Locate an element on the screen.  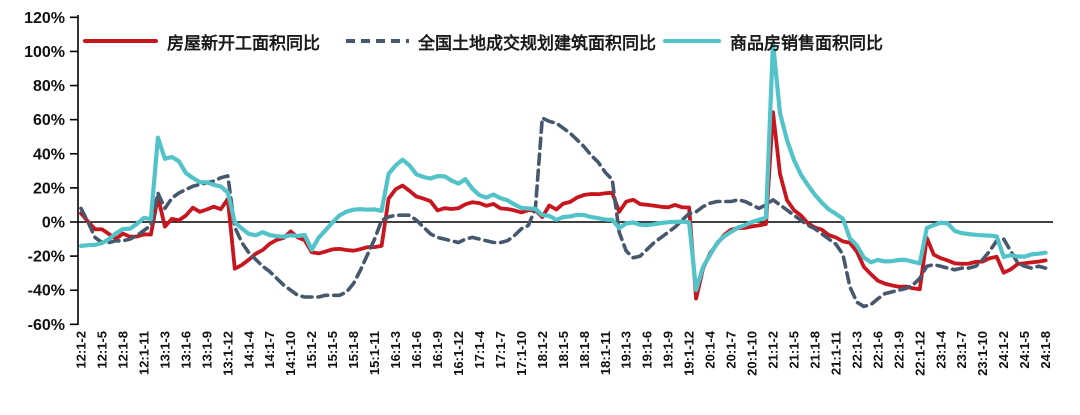
y-tick-label: -40% is located at coordinates (46, 291).